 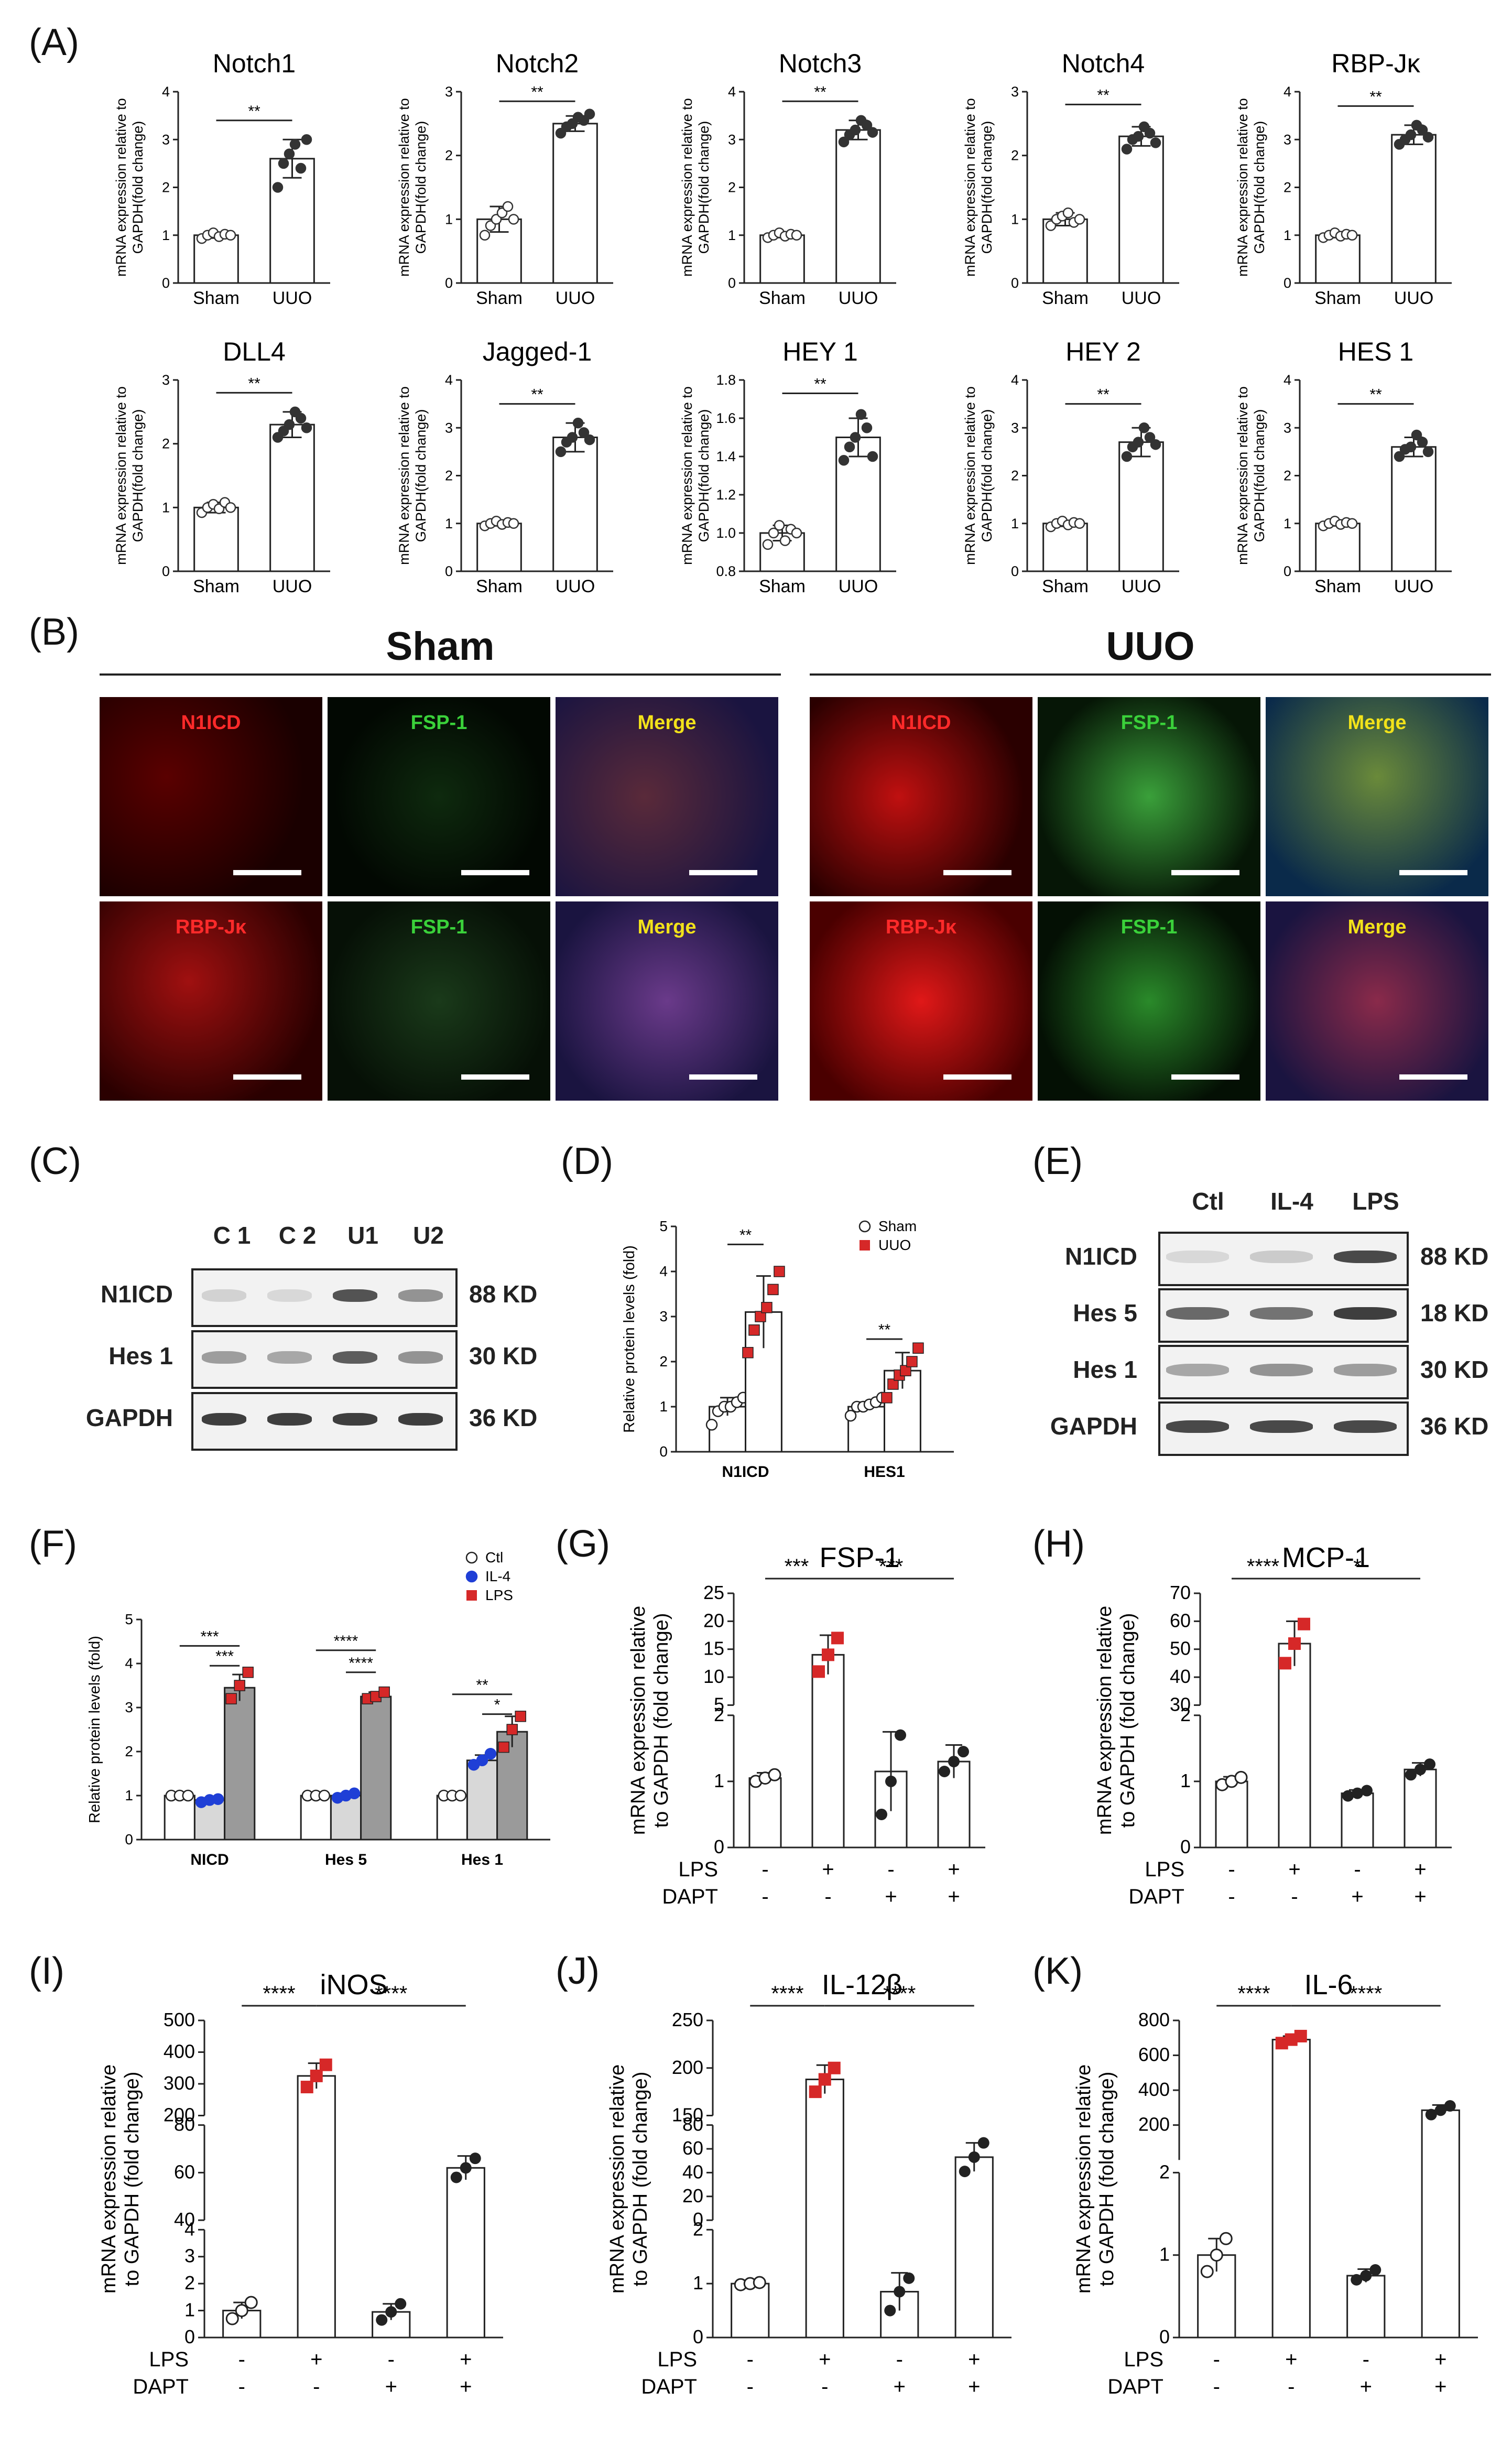 I want to click on chart-title: Notch1, so click(x=254, y=63).